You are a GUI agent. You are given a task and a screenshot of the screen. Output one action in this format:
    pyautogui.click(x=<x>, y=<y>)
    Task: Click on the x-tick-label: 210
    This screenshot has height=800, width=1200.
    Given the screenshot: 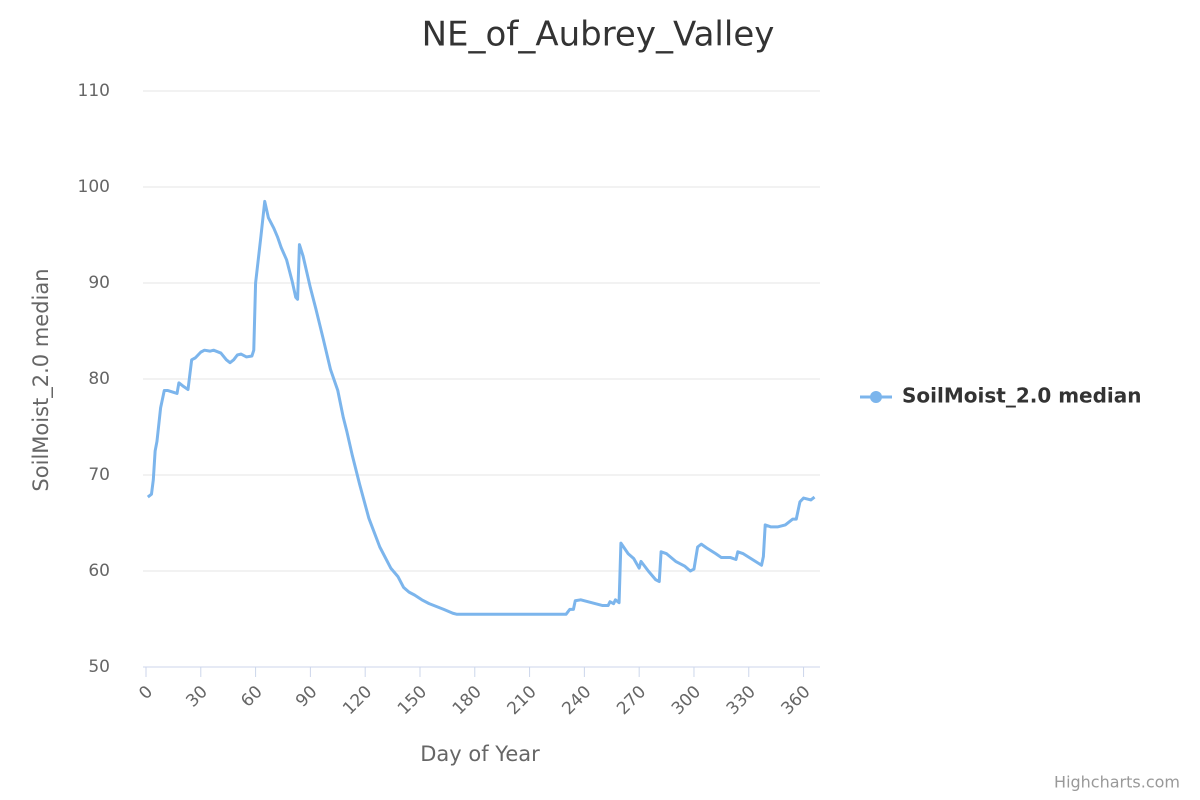 What is the action you would take?
    pyautogui.click(x=522, y=700)
    